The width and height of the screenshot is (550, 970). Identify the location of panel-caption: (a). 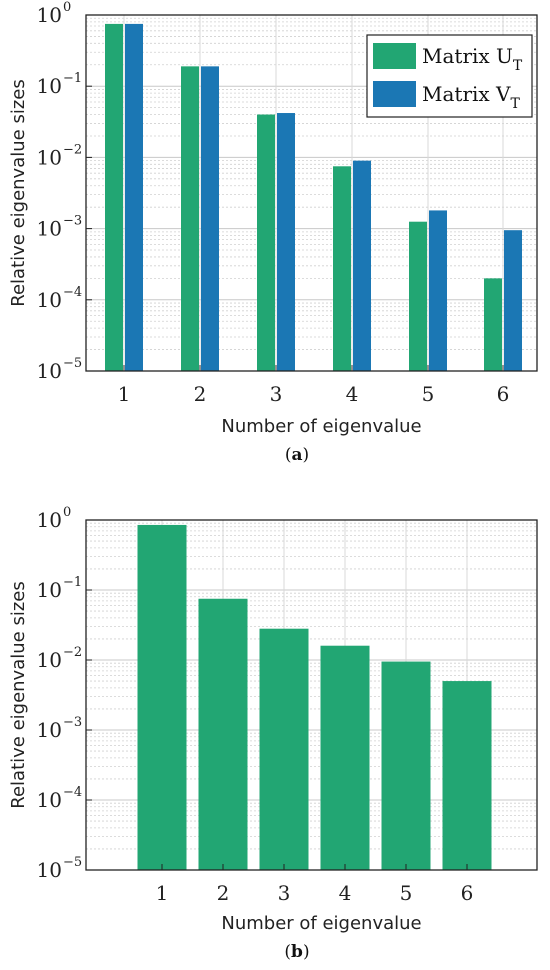
(297, 455).